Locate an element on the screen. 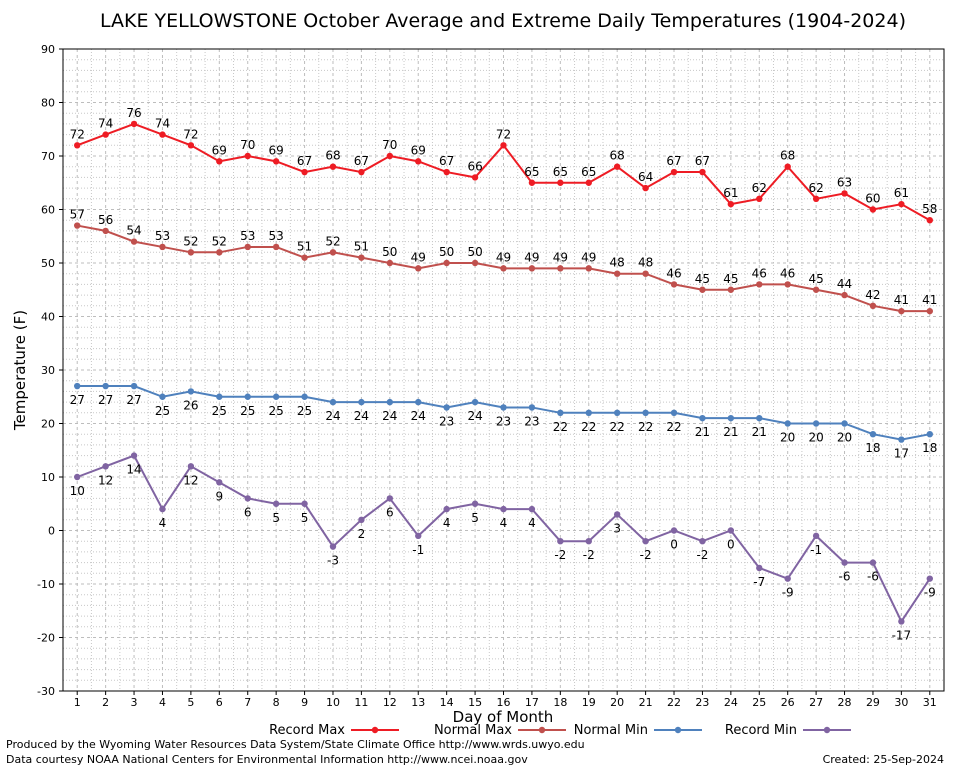  record-min-data-label: 5 is located at coordinates (475, 518).